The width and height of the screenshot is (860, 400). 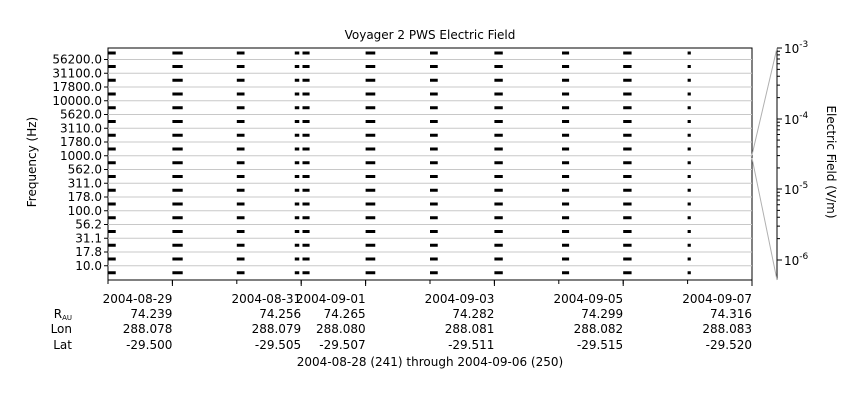 What do you see at coordinates (473, 314) in the screenshot?
I see `ephemeris-r-value: 74.282` at bounding box center [473, 314].